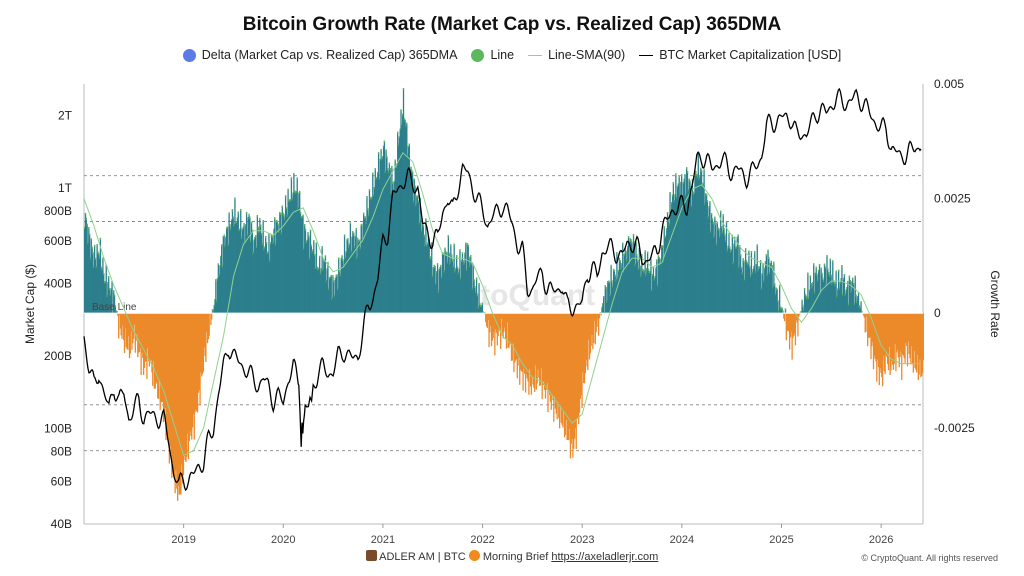  I want to click on legend-label: BTC Market Capitalization [USD], so click(750, 55).